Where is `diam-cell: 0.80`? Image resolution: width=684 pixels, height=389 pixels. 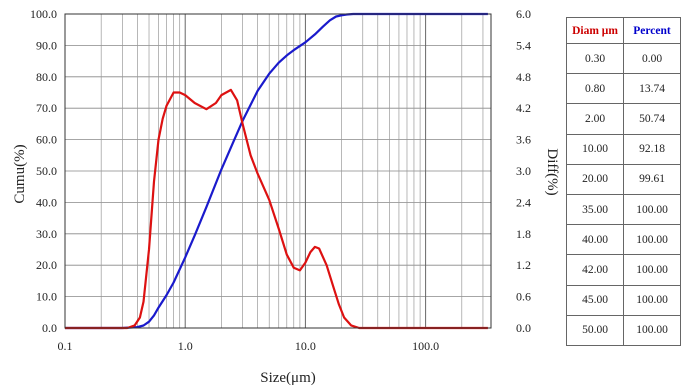
diam-cell: 0.80 is located at coordinates (595, 89).